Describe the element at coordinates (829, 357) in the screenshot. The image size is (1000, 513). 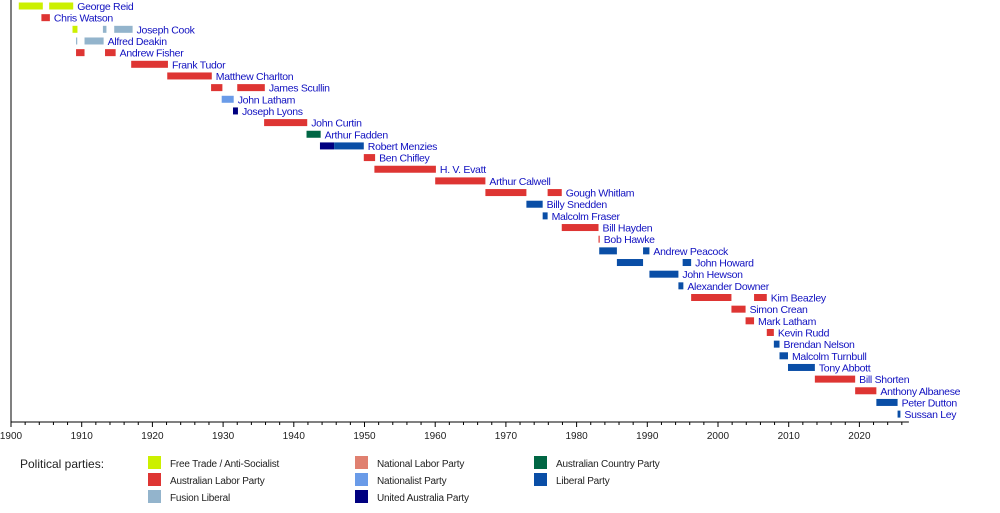
I see `leader-label: Malcolm Turnbull` at that location.